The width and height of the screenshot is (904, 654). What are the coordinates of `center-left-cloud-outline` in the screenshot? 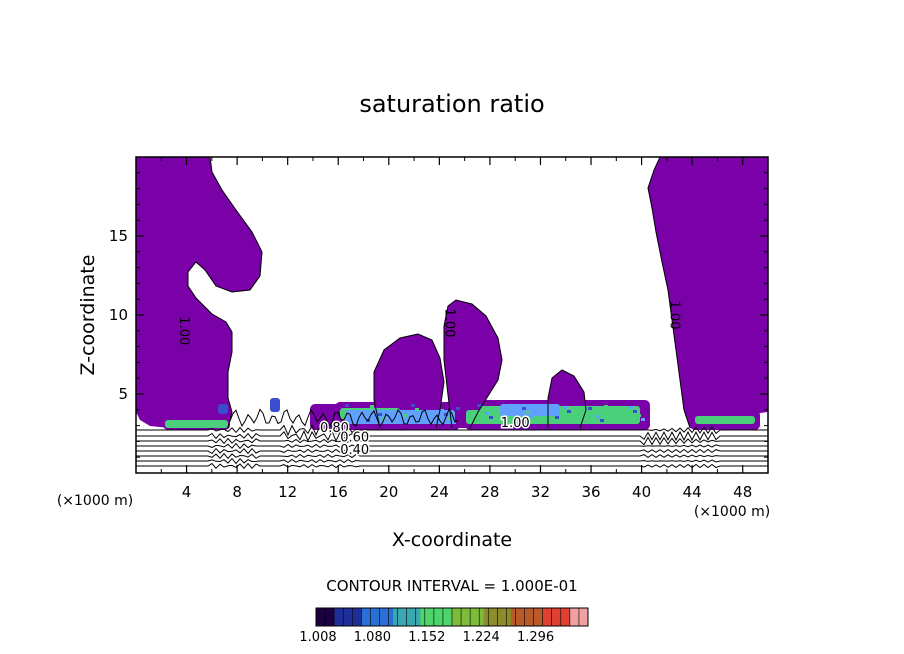 It's located at (409, 381).